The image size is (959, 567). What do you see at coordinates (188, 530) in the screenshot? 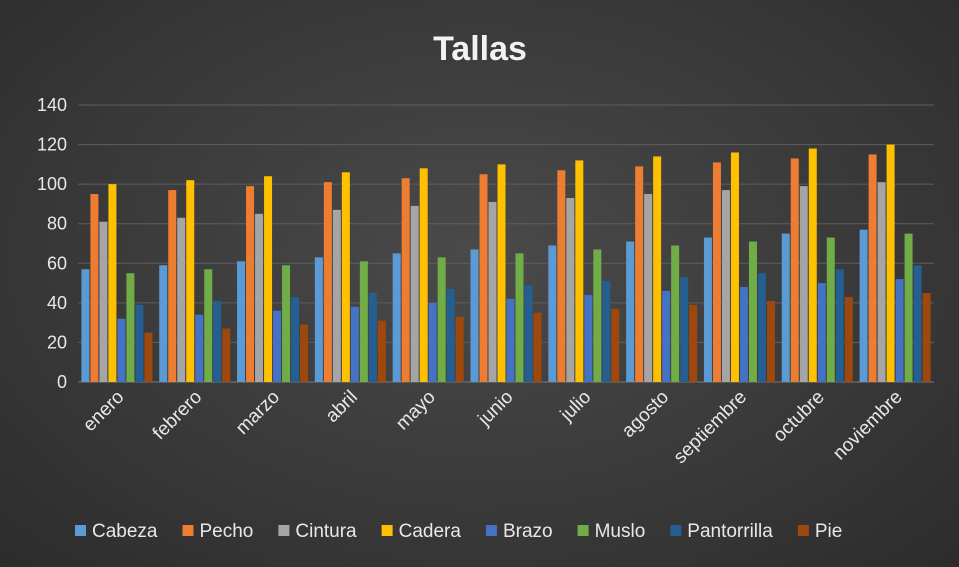
I see `legend-swatch-pecho` at bounding box center [188, 530].